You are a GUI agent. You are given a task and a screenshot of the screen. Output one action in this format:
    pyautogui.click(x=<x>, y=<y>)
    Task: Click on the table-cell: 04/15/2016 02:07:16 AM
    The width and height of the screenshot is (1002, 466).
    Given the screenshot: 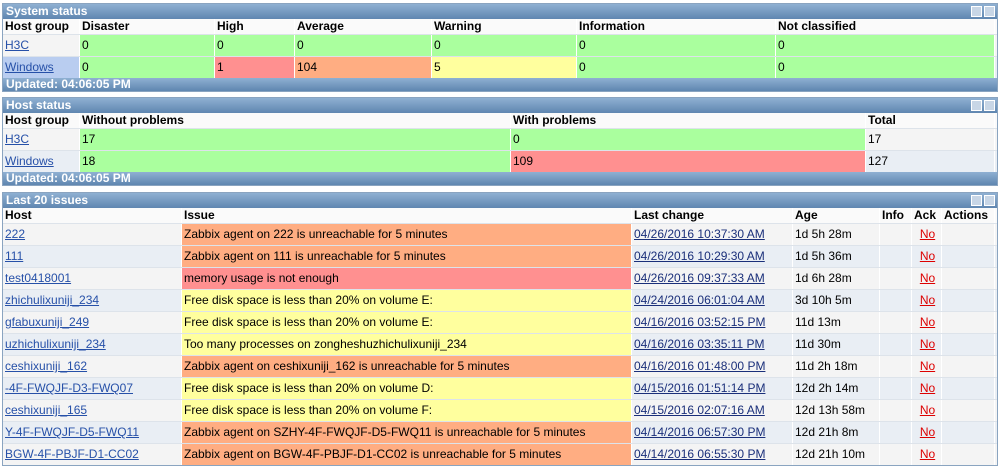 What is the action you would take?
    pyautogui.click(x=712, y=410)
    